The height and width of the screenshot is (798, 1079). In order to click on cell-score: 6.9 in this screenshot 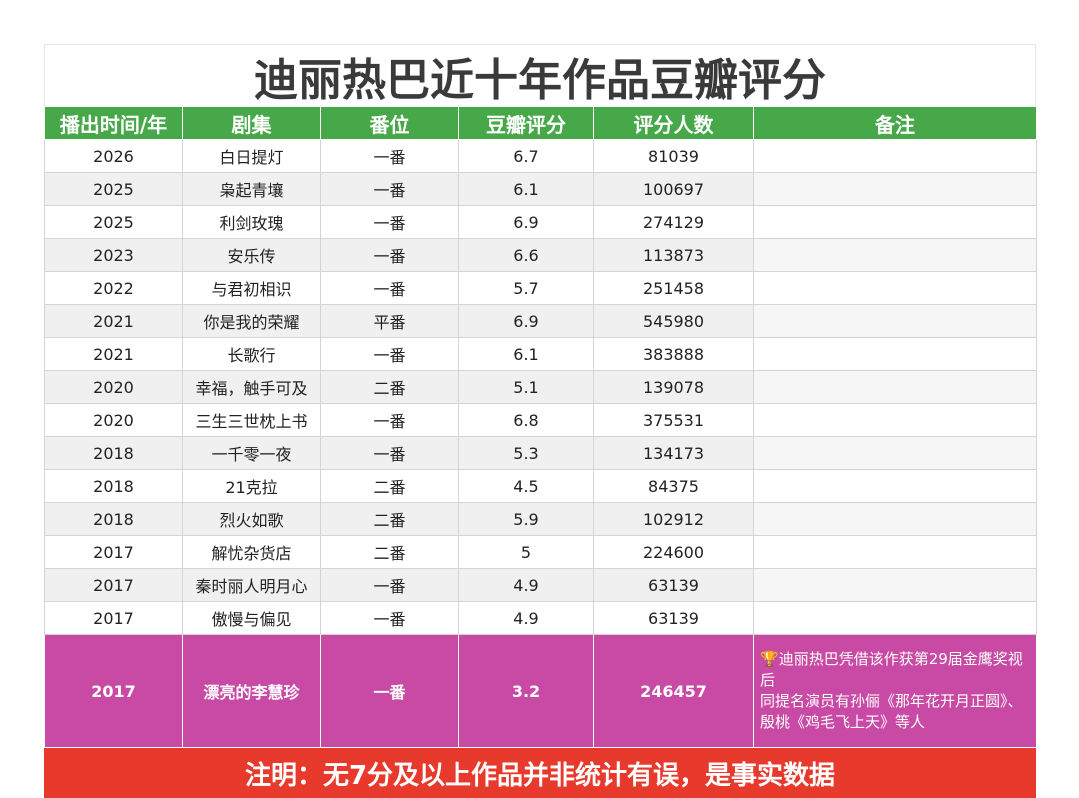, I will do `click(526, 321)`.